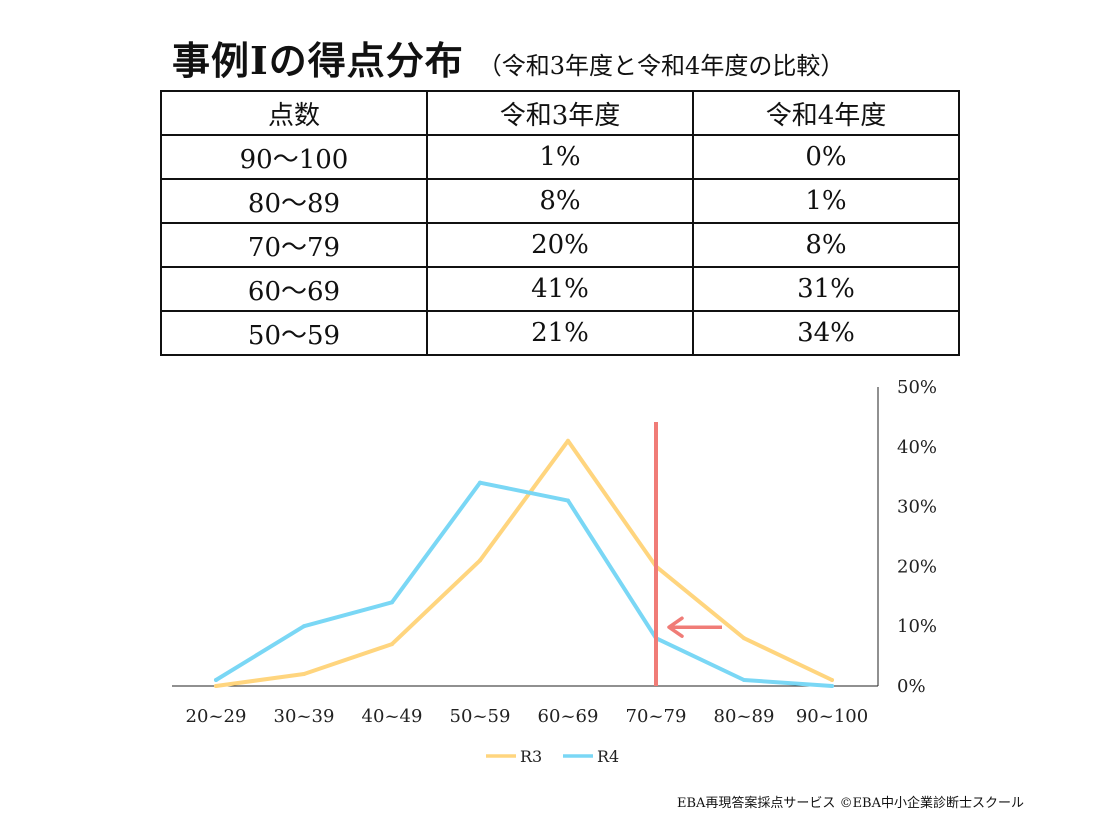  What do you see at coordinates (911, 686) in the screenshot?
I see `y-tick-label: 0%` at bounding box center [911, 686].